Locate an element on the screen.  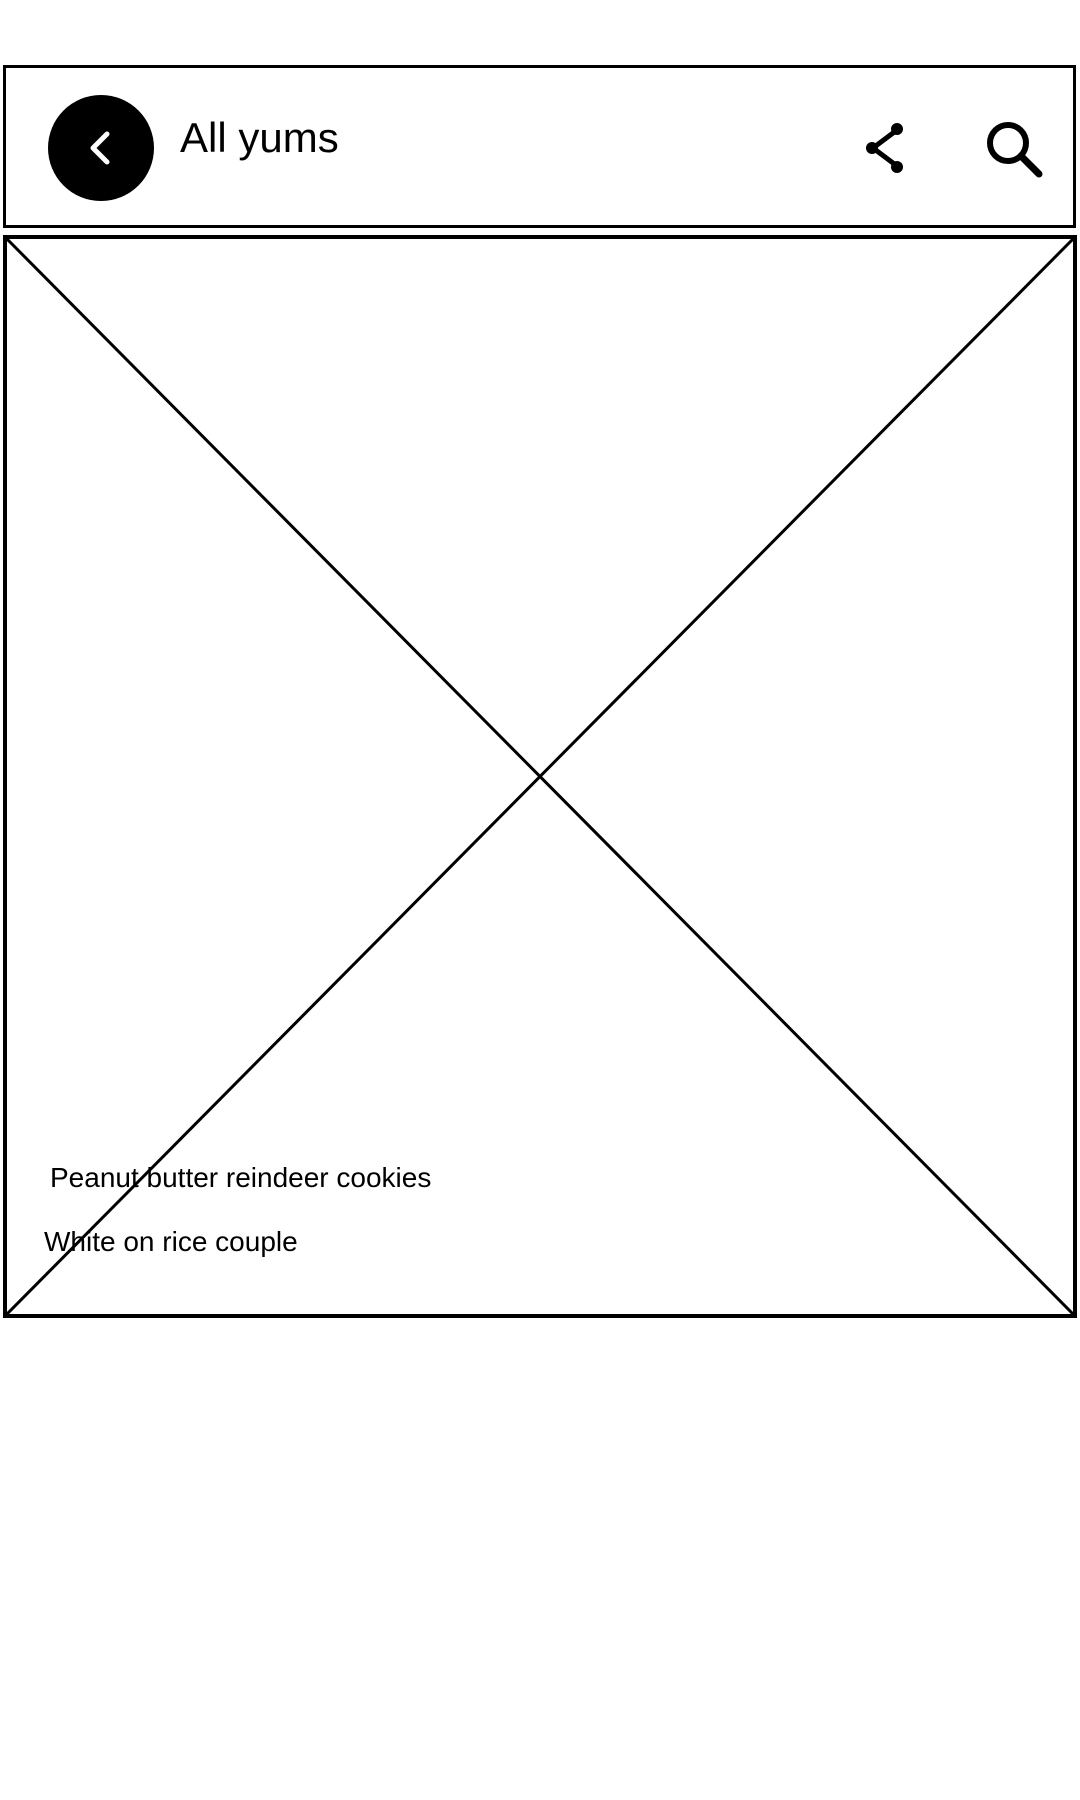
share-icon is located at coordinates (884, 148).